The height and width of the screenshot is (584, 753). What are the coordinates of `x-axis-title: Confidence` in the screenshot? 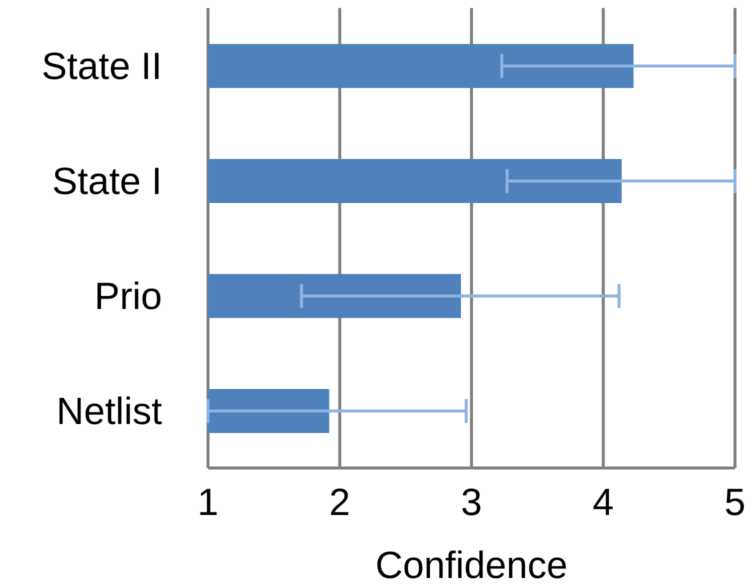 It's located at (471, 564).